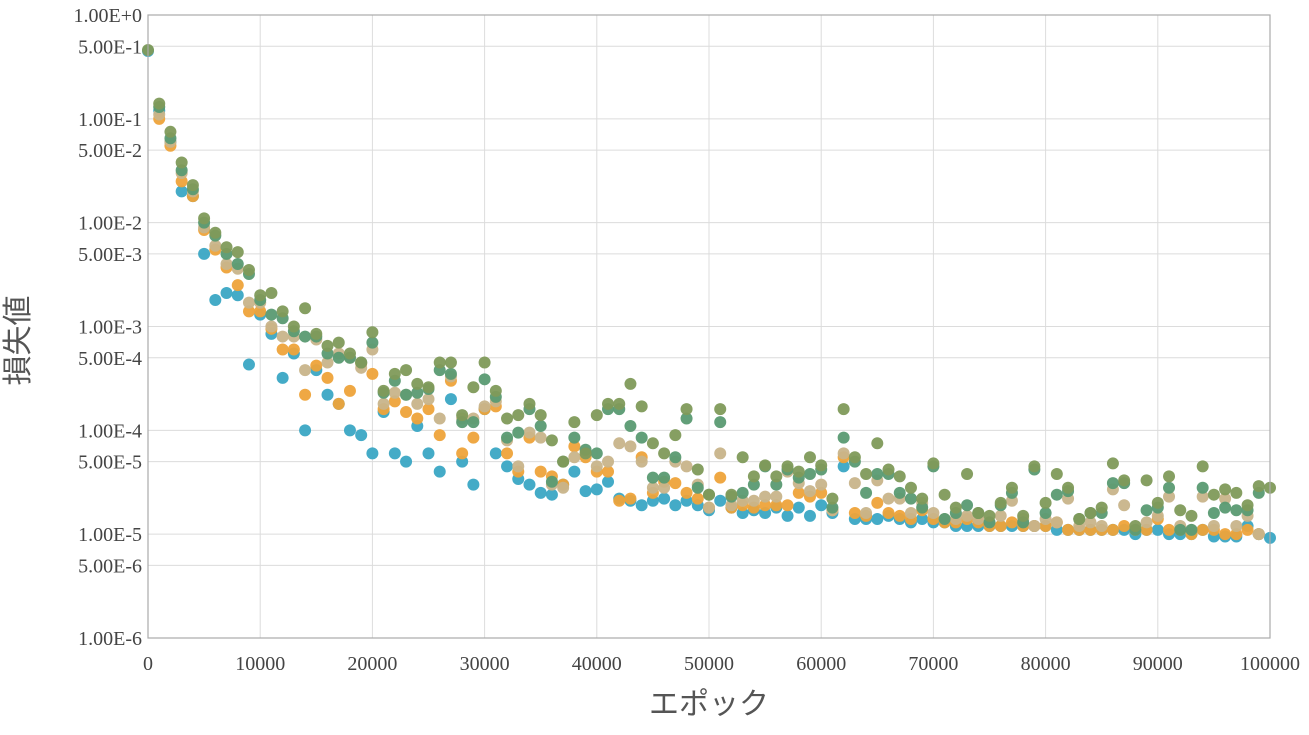 The width and height of the screenshot is (1309, 735). I want to click on y-axis-title: 損失値, so click(18, 341).